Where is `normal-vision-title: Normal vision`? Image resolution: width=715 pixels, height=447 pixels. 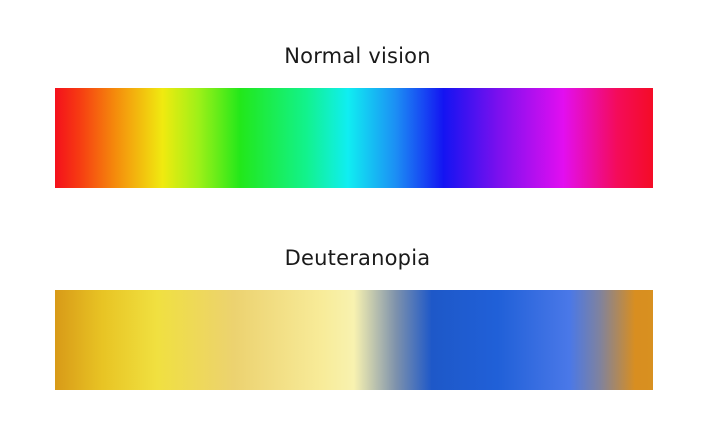
normal-vision-title: Normal vision is located at coordinates (357, 56).